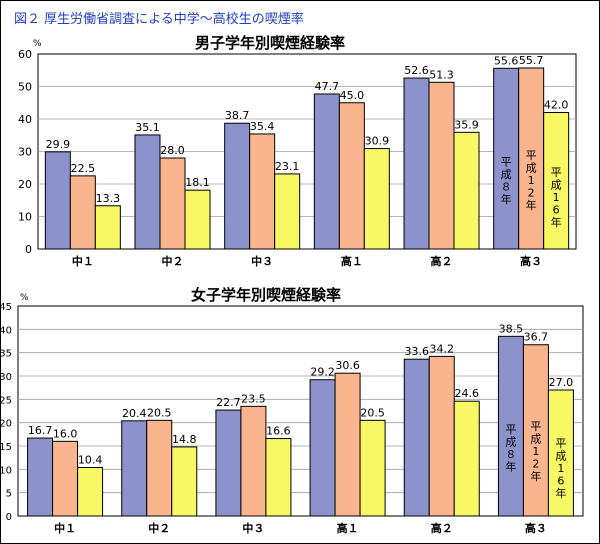 This screenshot has height=544, width=600. What do you see at coordinates (506, 181) in the screenshot?
I see `chart-1-legend-1: 平成８年` at bounding box center [506, 181].